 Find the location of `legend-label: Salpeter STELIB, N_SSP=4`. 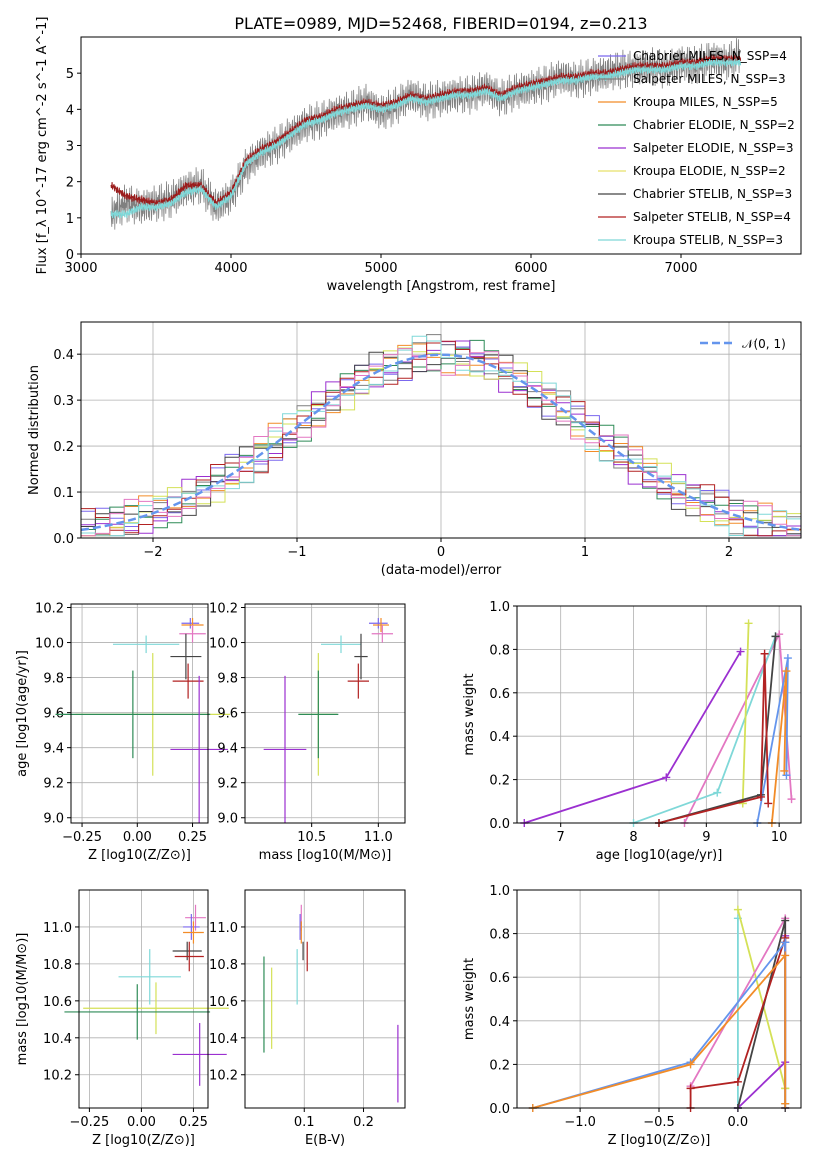

legend-label: Salpeter STELIB, N_SSP=4 is located at coordinates (712, 217).